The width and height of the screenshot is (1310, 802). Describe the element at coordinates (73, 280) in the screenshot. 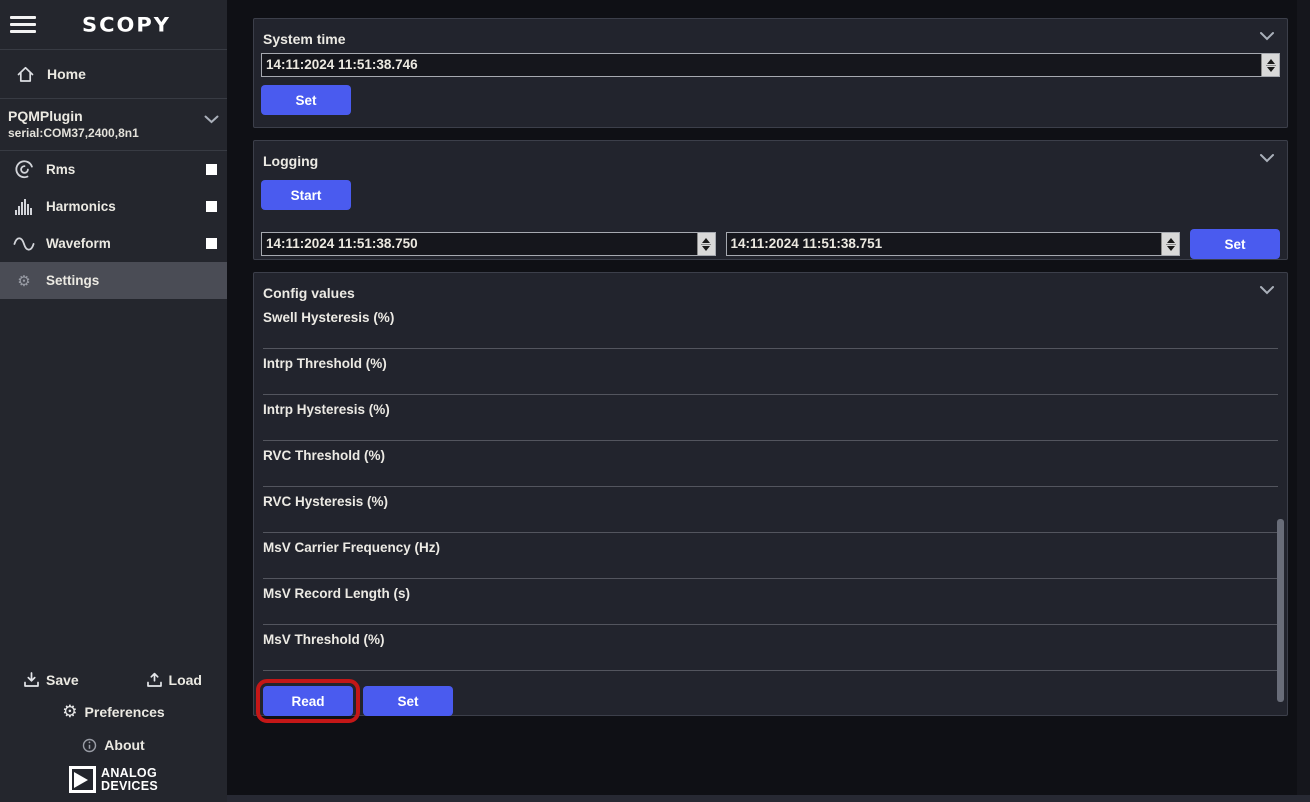

I see `tool-label: Settings` at that location.